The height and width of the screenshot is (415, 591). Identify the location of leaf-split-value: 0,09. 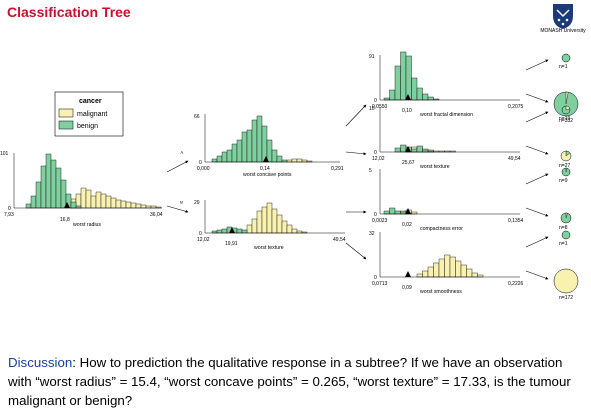
(407, 288).